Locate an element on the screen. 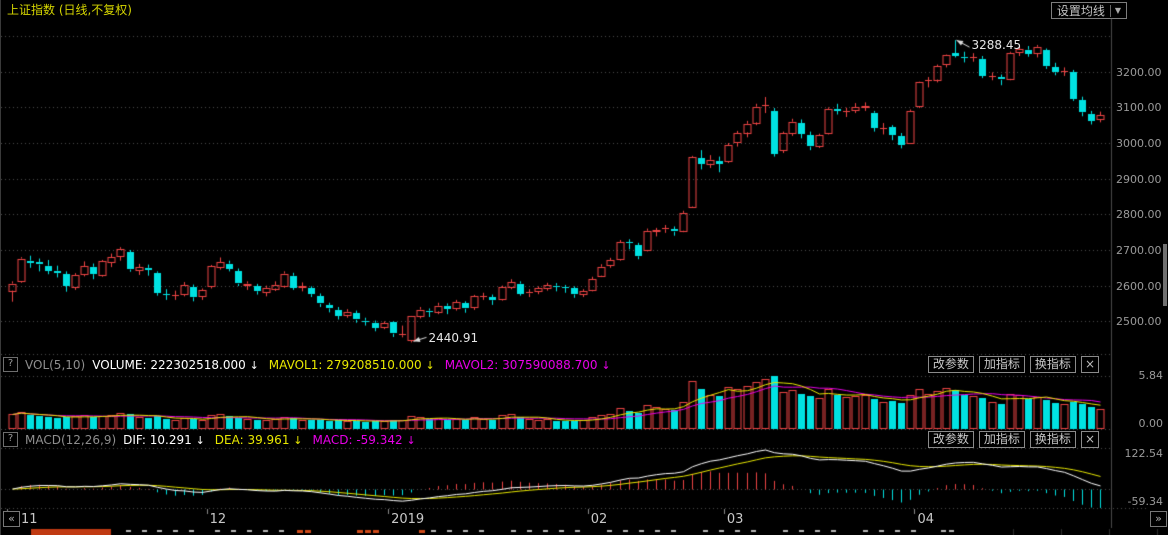 The image size is (1168, 535). chevron-down-icon: ▼ is located at coordinates (1115, 10).